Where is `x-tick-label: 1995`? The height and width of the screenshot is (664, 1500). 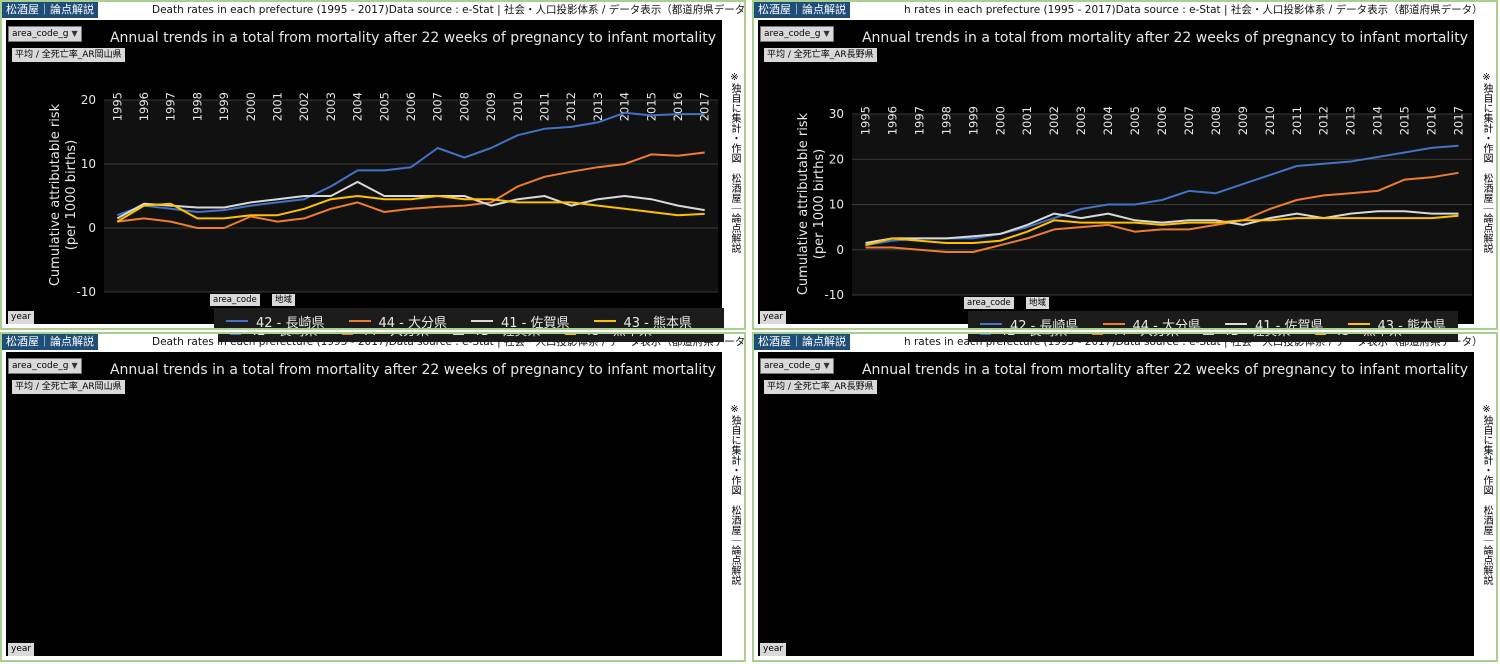 x-tick-label: 1995 is located at coordinates (117, 106).